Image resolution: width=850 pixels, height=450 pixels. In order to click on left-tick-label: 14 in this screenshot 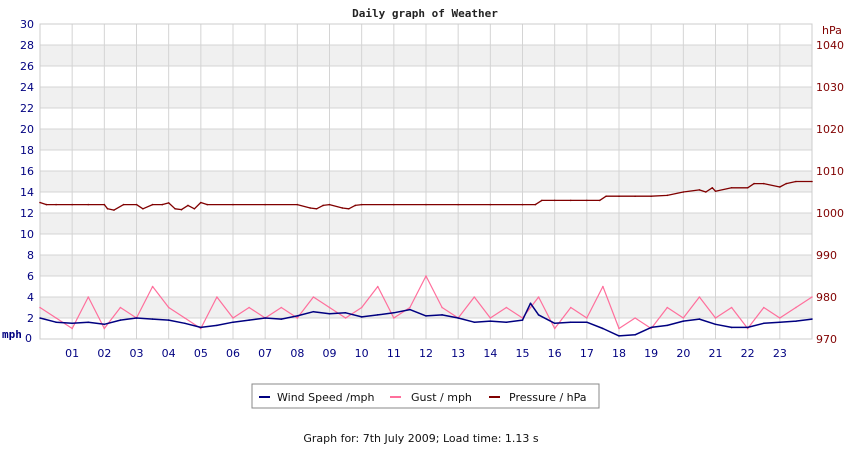, I will do `click(27, 192)`.